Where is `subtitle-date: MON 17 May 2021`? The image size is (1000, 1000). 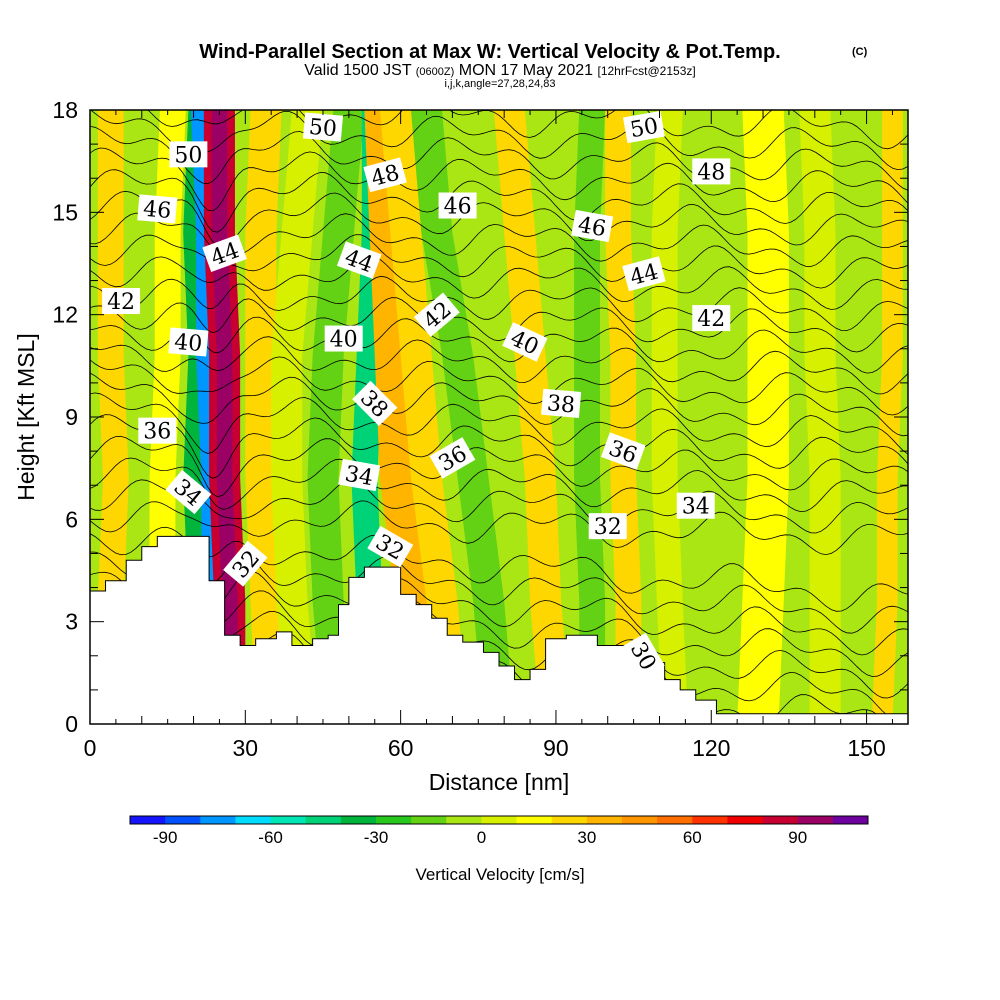
subtitle-date: MON 17 May 2021 is located at coordinates (526, 70).